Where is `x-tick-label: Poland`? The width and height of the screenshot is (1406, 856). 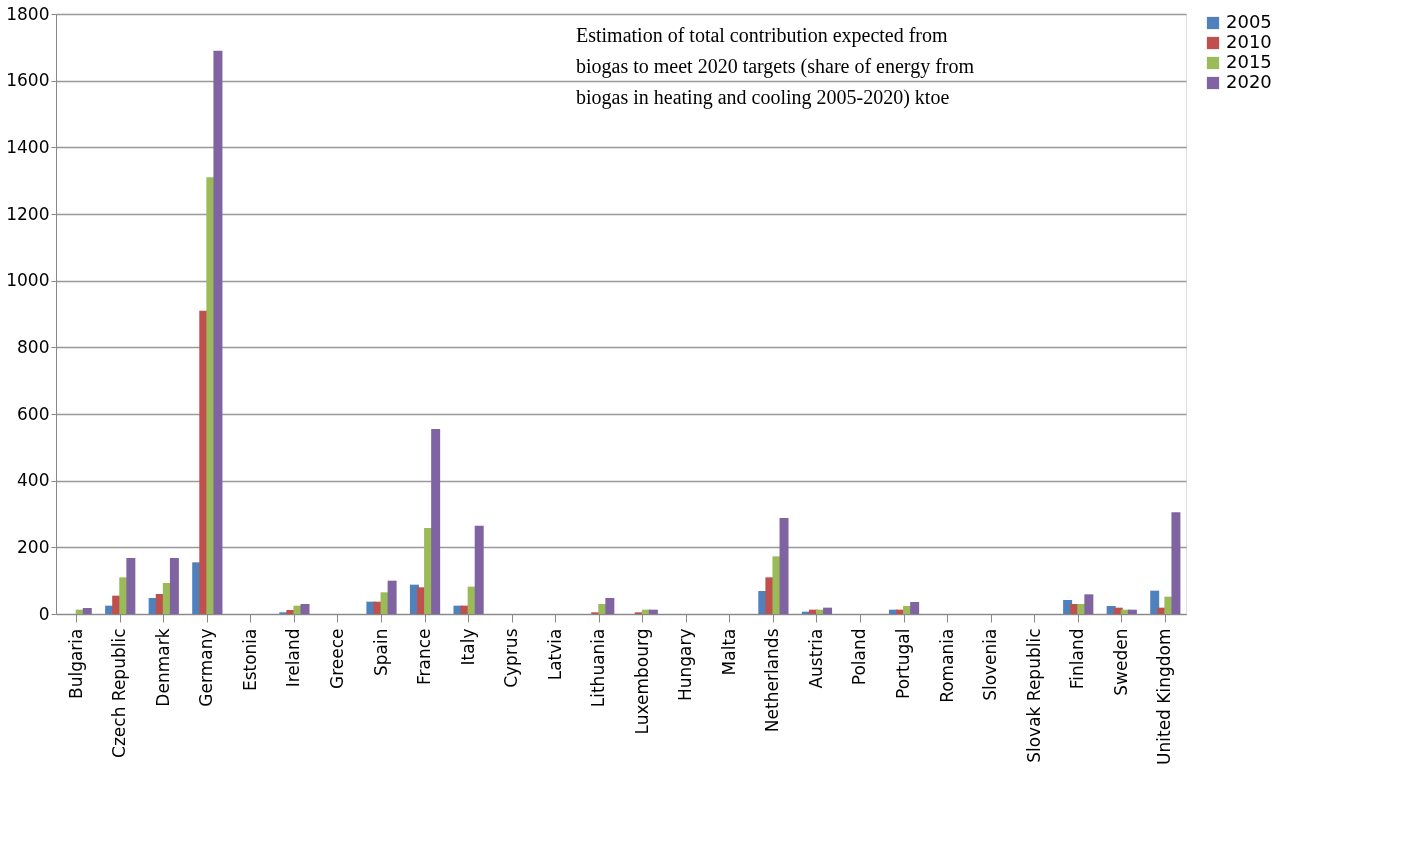
x-tick-label: Poland is located at coordinates (859, 657).